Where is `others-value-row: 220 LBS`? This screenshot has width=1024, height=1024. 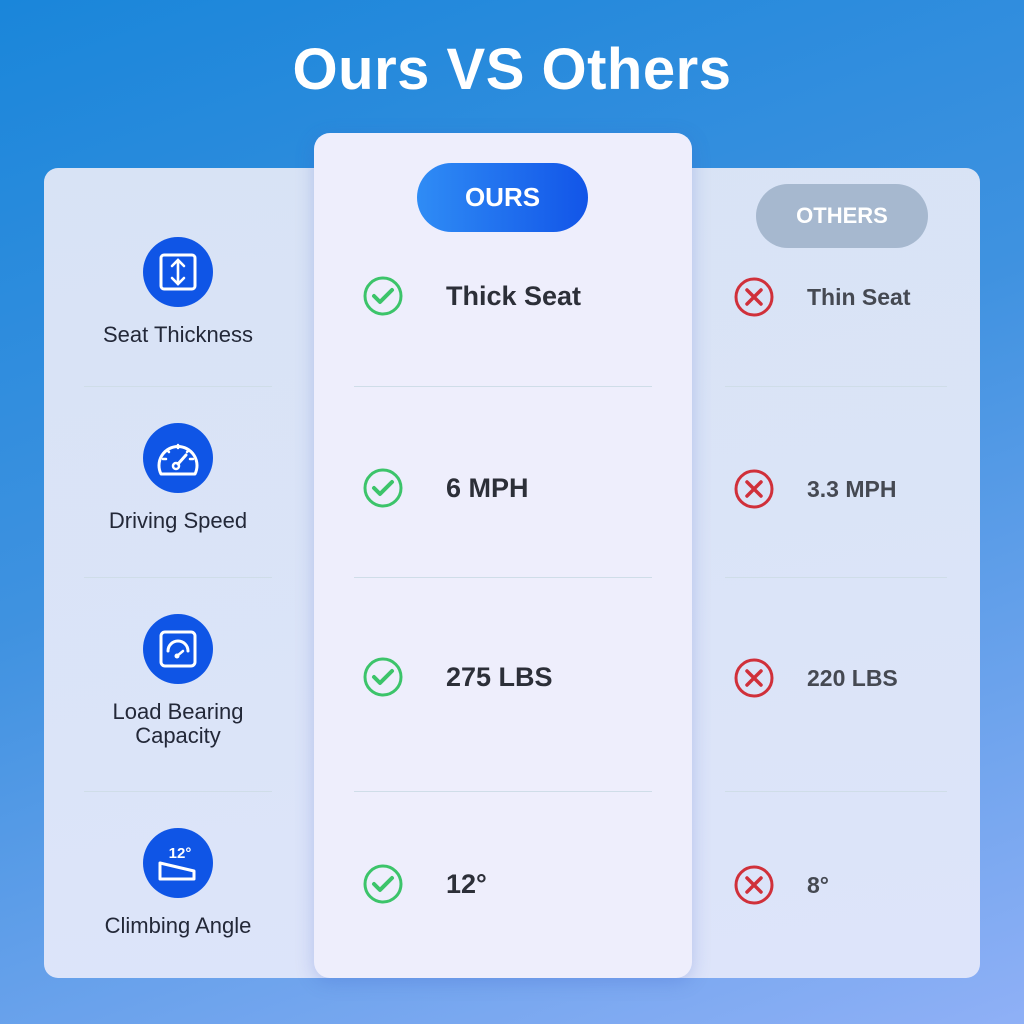
others-value-row: 220 LBS is located at coordinates (815, 678).